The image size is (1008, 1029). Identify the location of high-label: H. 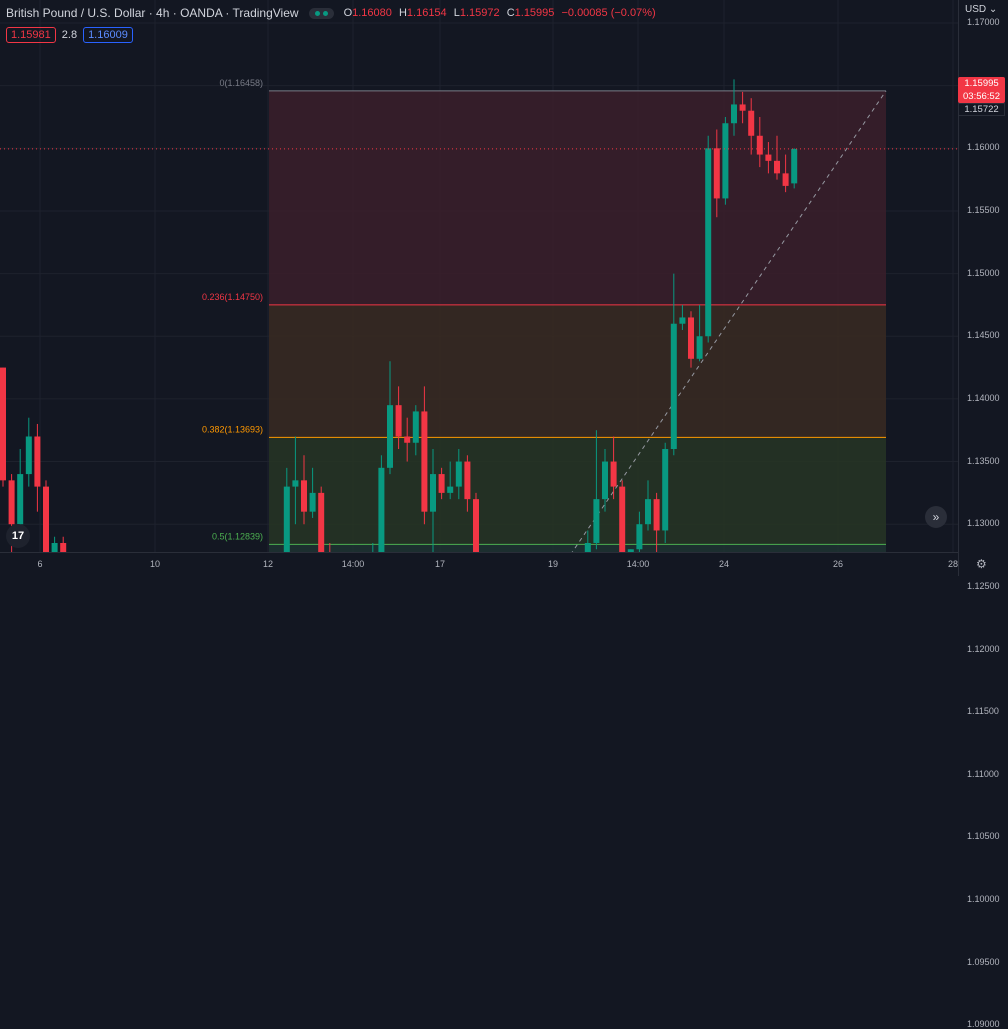
(402, 13).